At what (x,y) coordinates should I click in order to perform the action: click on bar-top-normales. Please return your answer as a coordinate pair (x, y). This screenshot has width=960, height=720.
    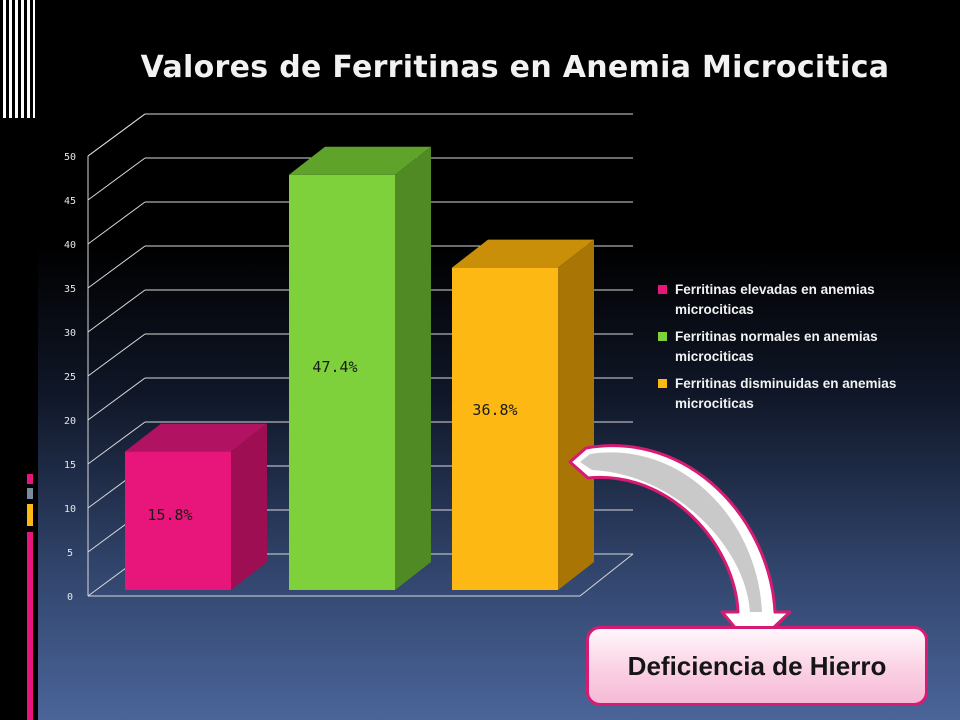
    Looking at the image, I should click on (360, 160).